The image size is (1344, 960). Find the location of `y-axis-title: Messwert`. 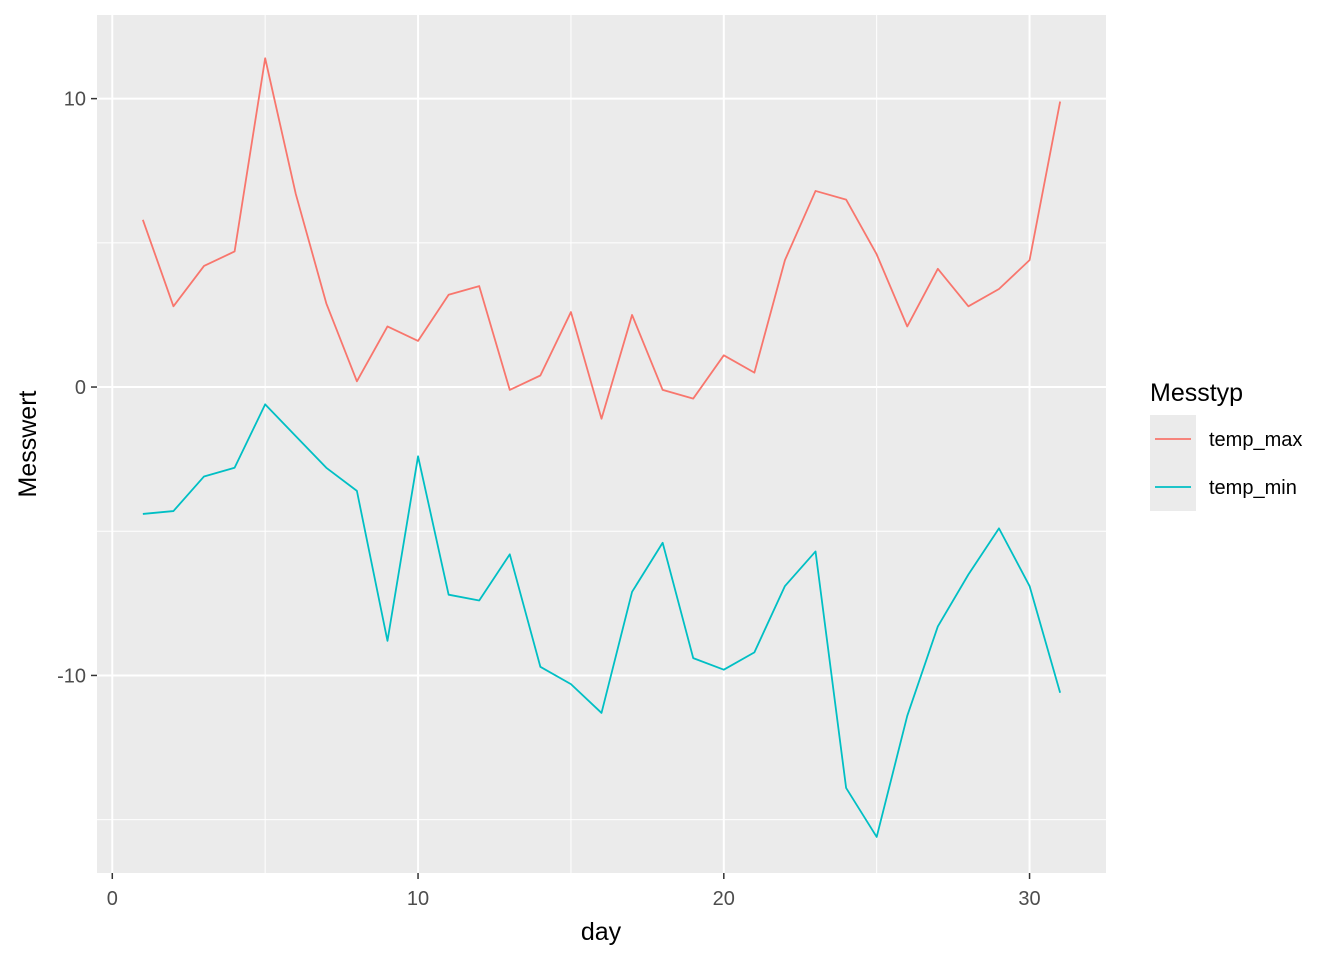

y-axis-title: Messwert is located at coordinates (28, 443).